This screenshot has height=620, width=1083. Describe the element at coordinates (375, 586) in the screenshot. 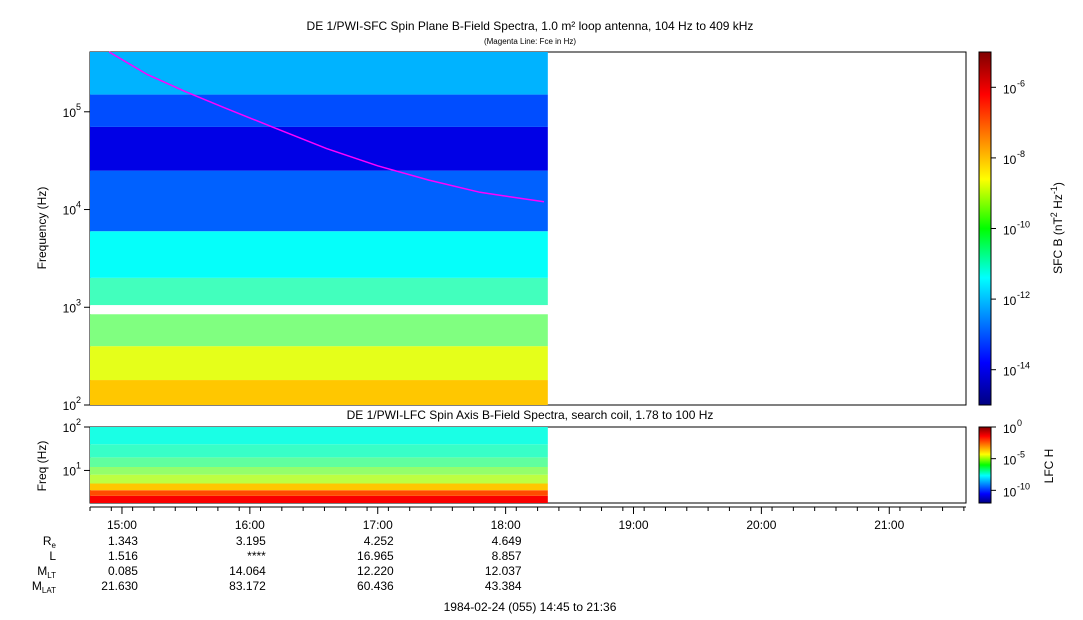

I see `ephemeris-value: 60.436` at that location.